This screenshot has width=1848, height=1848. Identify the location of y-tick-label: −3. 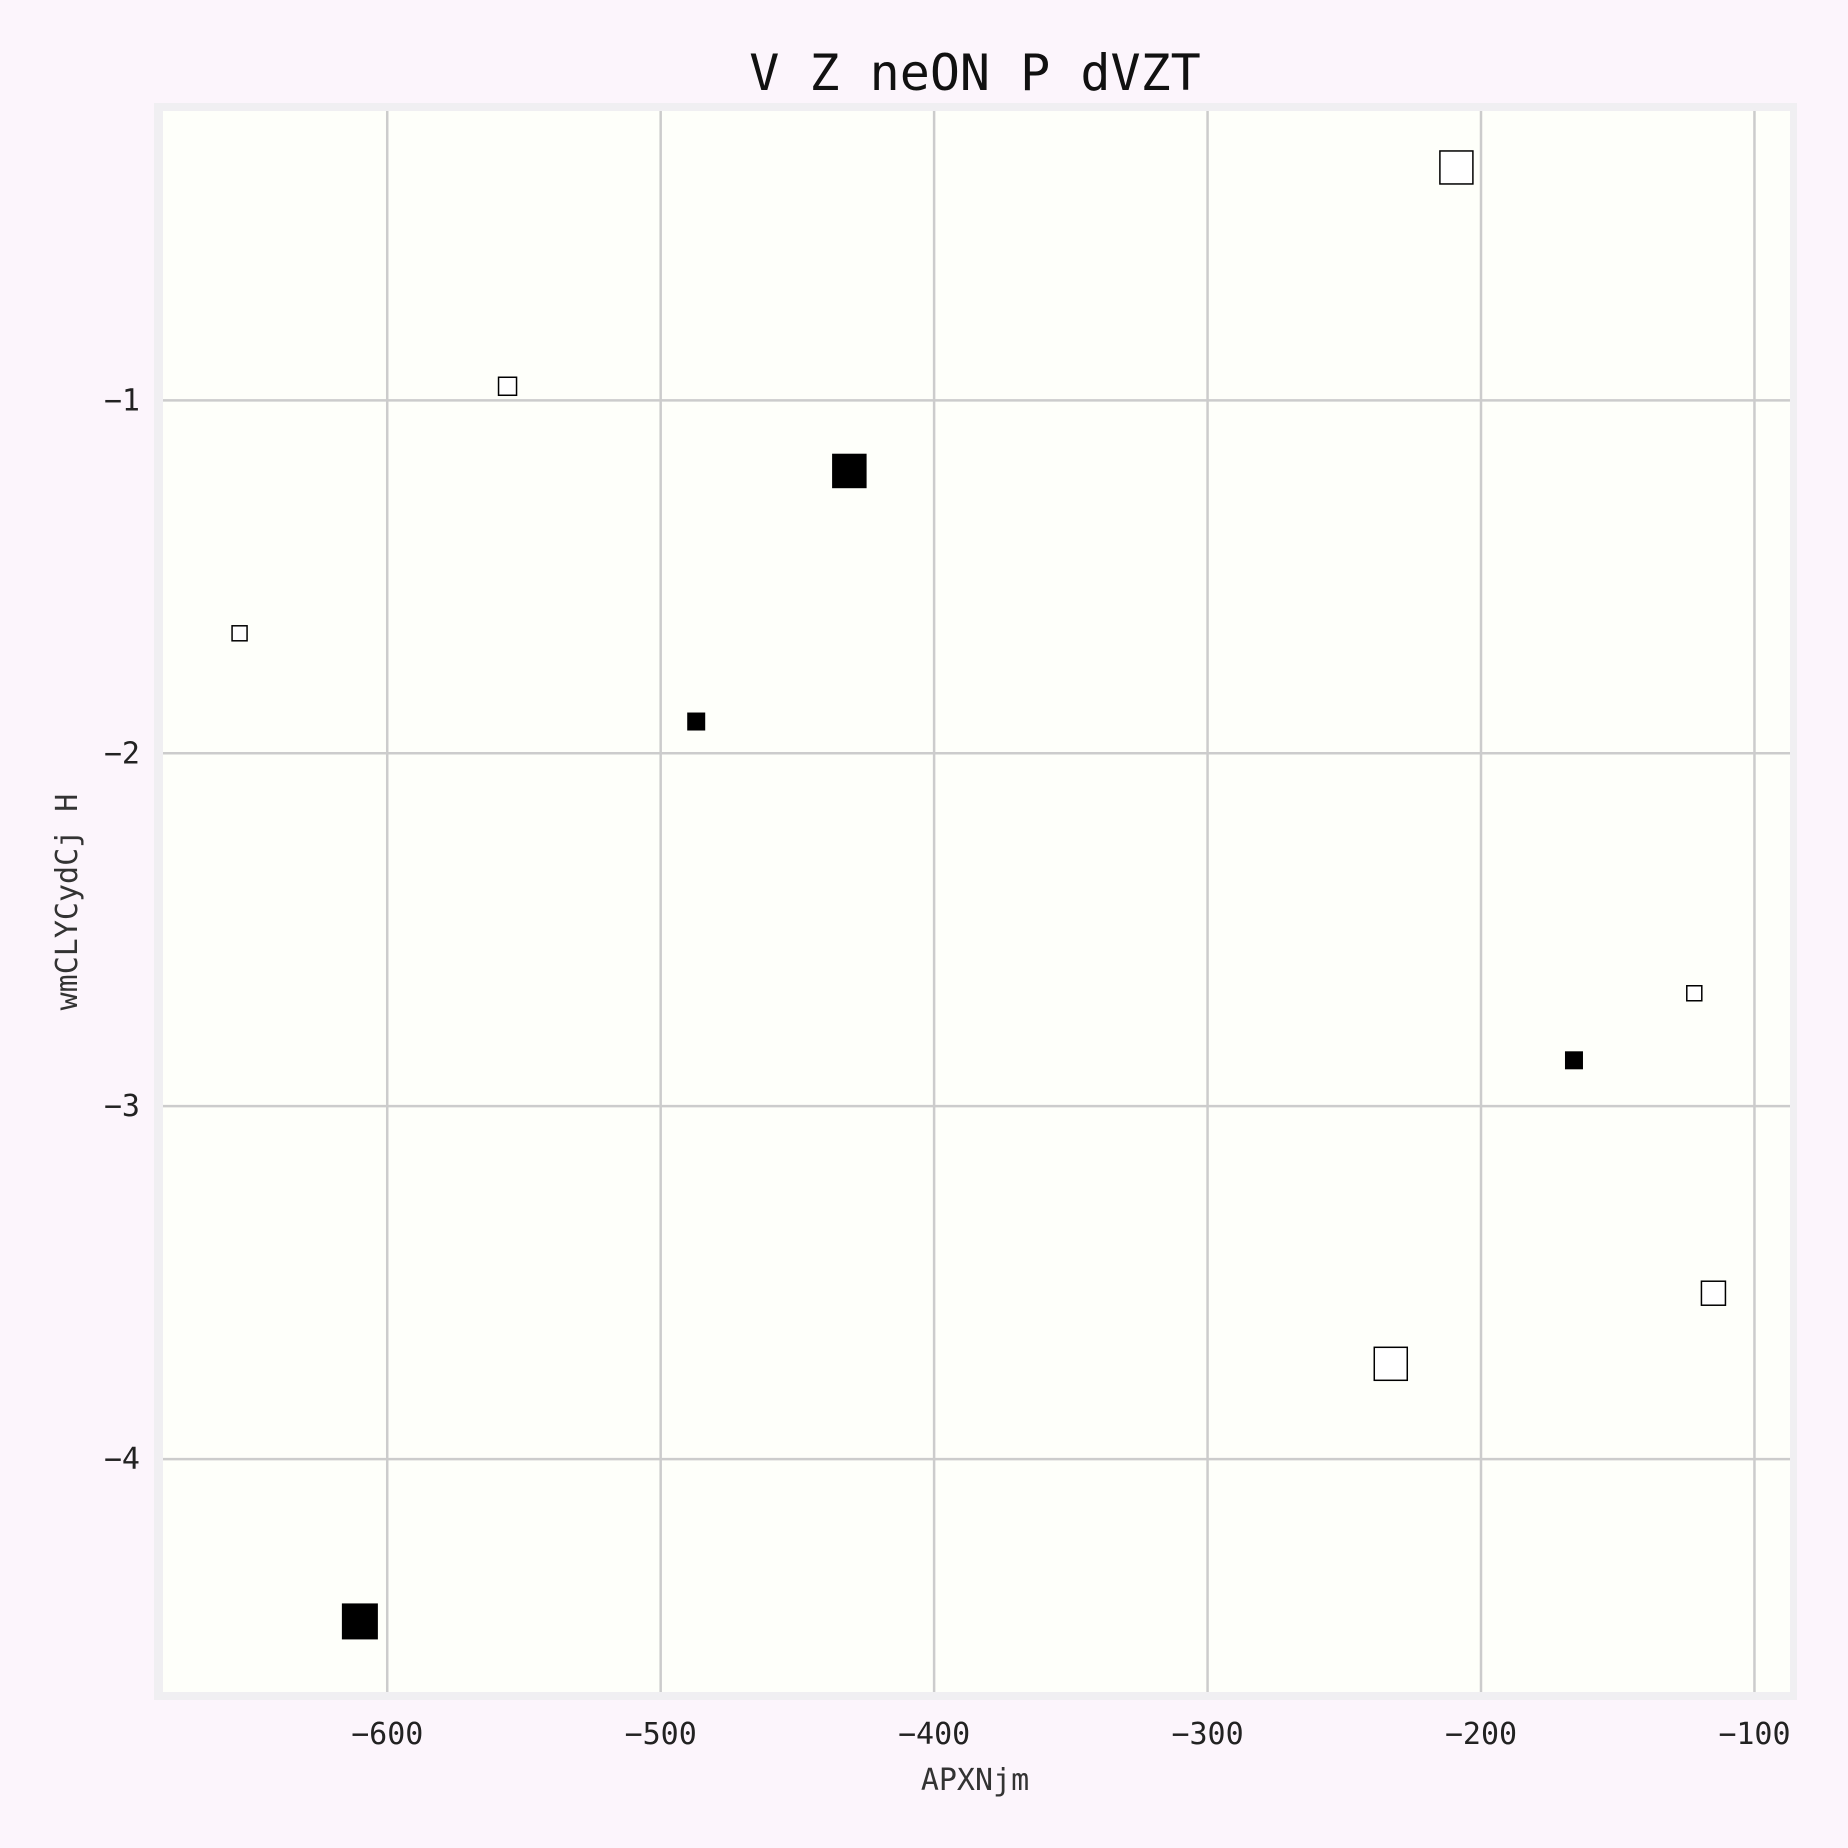
(122, 1106).